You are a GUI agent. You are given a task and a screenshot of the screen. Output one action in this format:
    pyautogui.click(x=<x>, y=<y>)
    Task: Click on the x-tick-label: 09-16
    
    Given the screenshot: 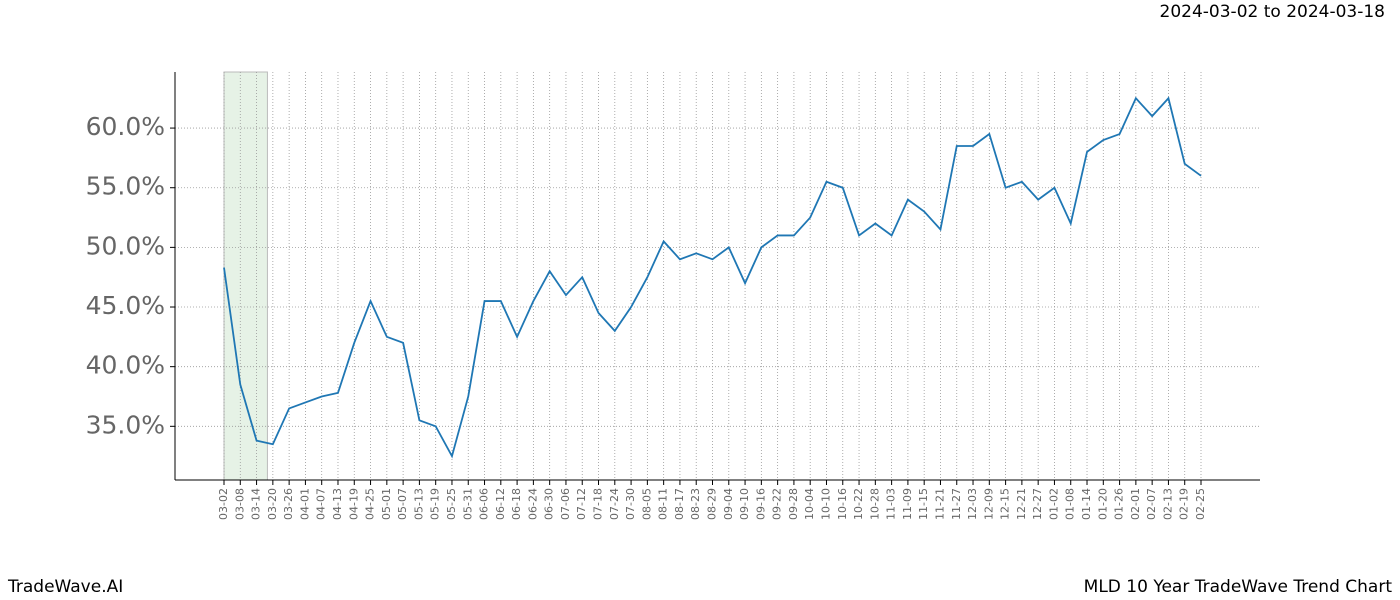 What is the action you would take?
    pyautogui.click(x=760, y=504)
    